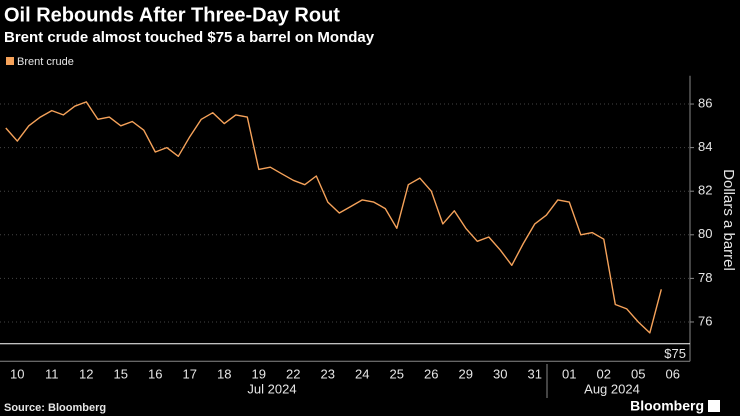 The width and height of the screenshot is (740, 416). I want to click on x-group-label: Jul 2024, so click(271, 388).